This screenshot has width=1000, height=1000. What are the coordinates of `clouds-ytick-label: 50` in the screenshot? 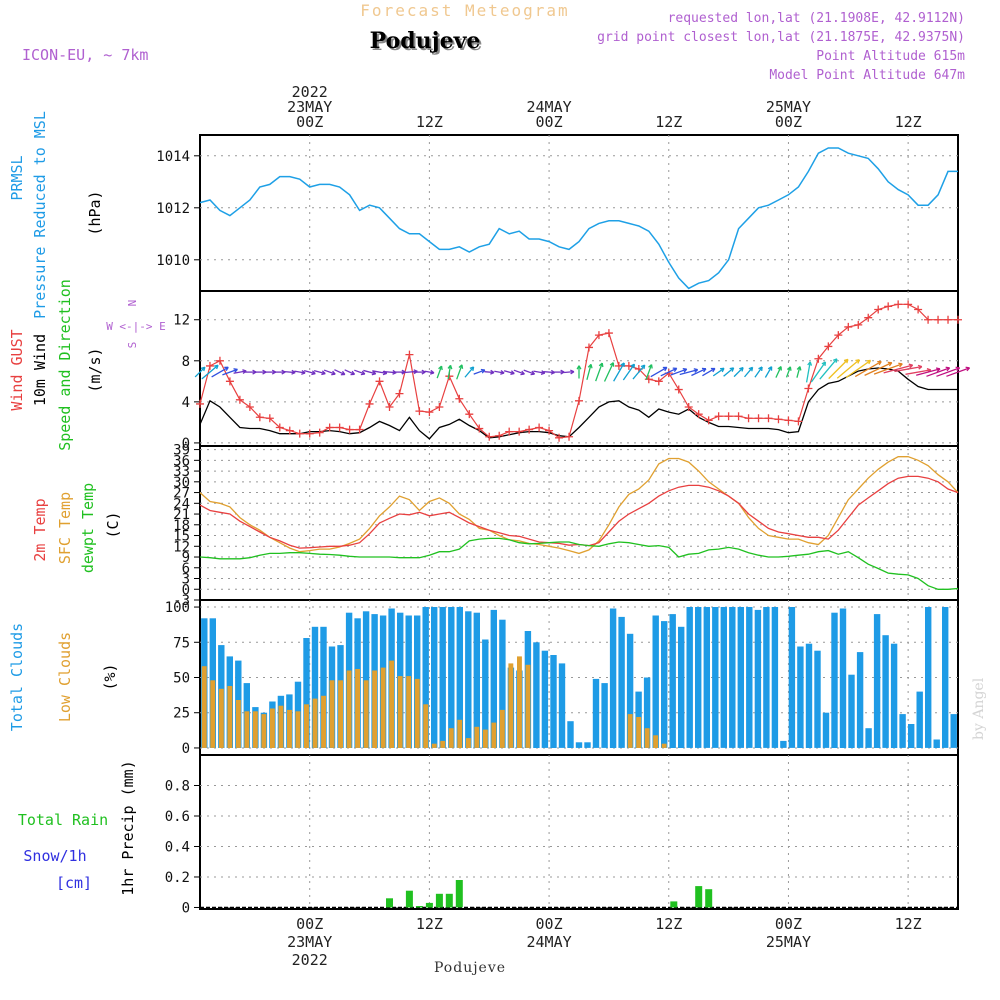 It's located at (181, 679).